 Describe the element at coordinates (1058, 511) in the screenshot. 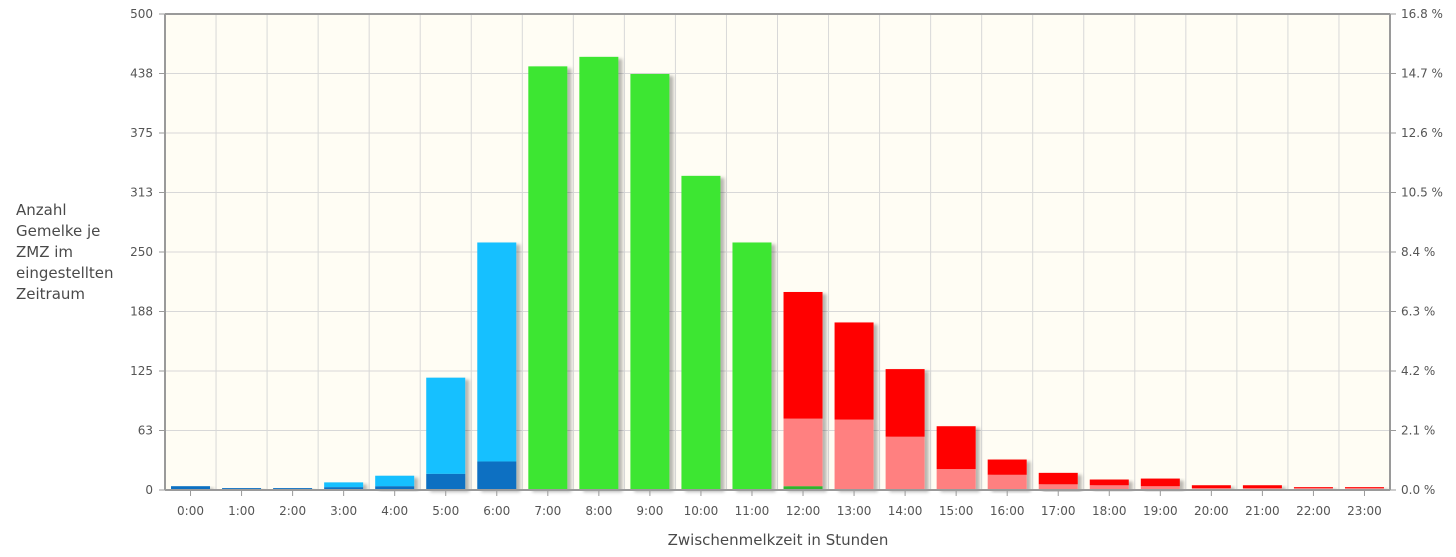

I see `x-tick-label: 17:00` at that location.